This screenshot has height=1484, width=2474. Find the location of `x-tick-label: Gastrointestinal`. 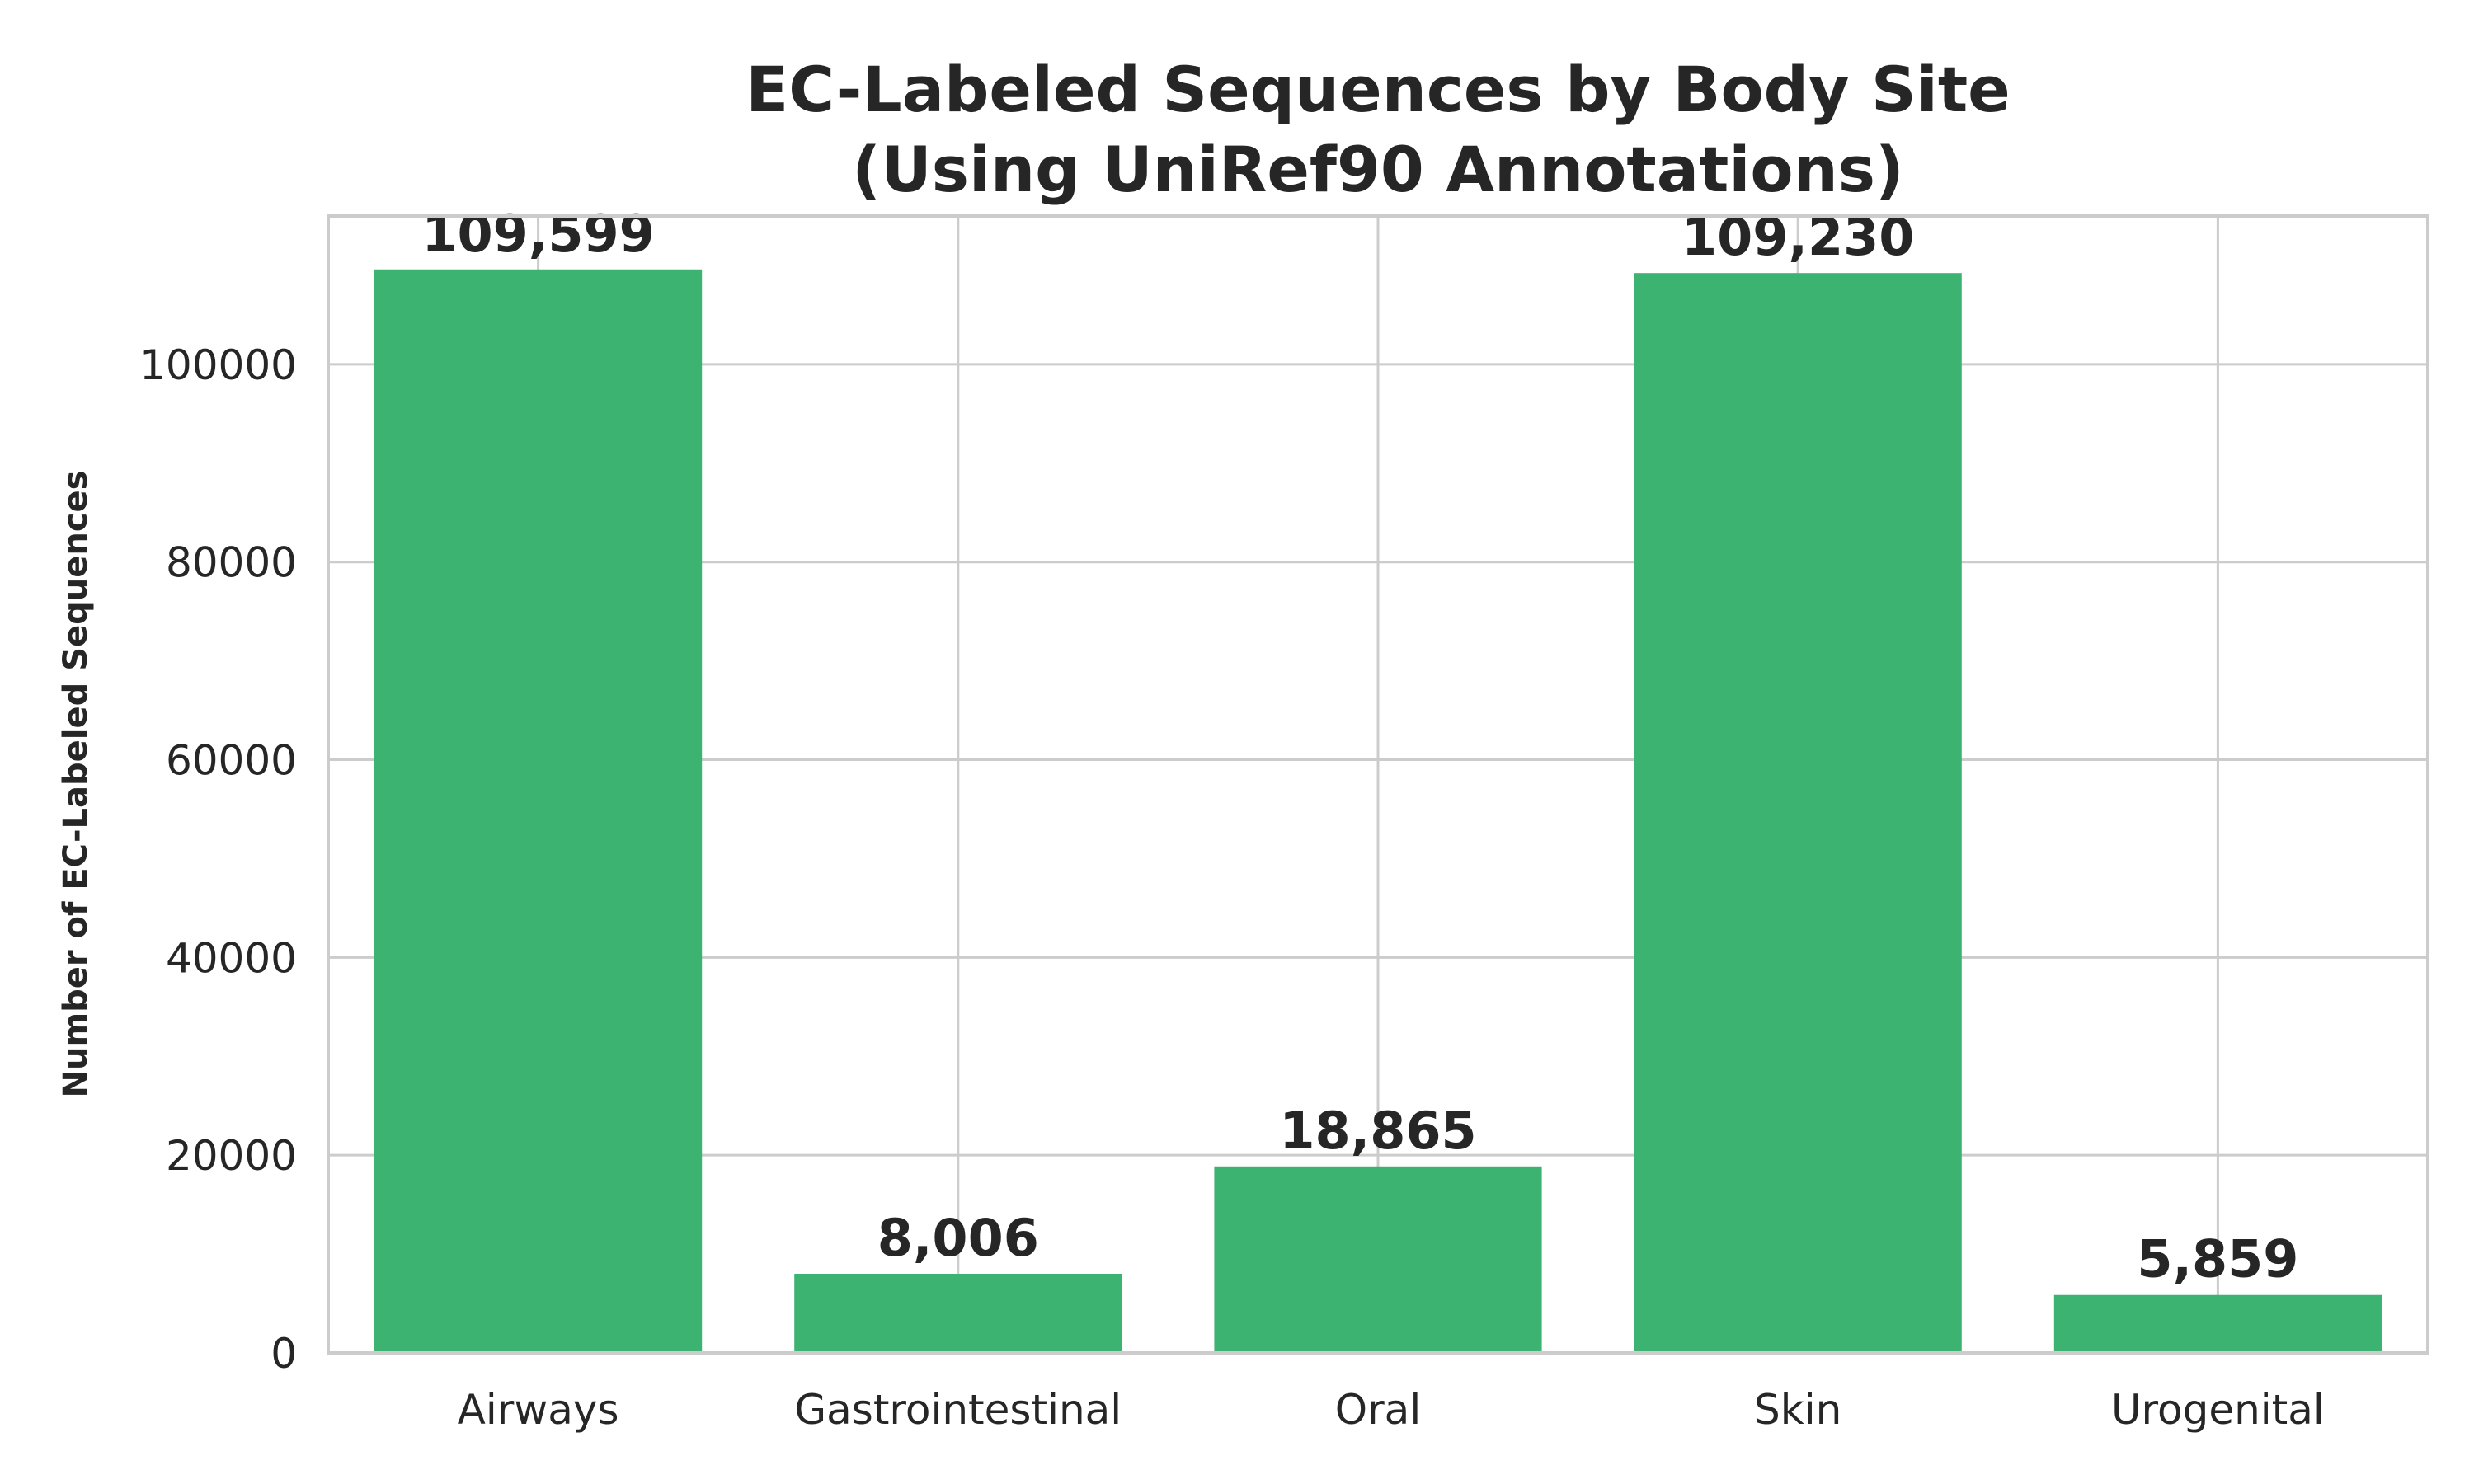

x-tick-label: Gastrointestinal is located at coordinates (958, 1410).